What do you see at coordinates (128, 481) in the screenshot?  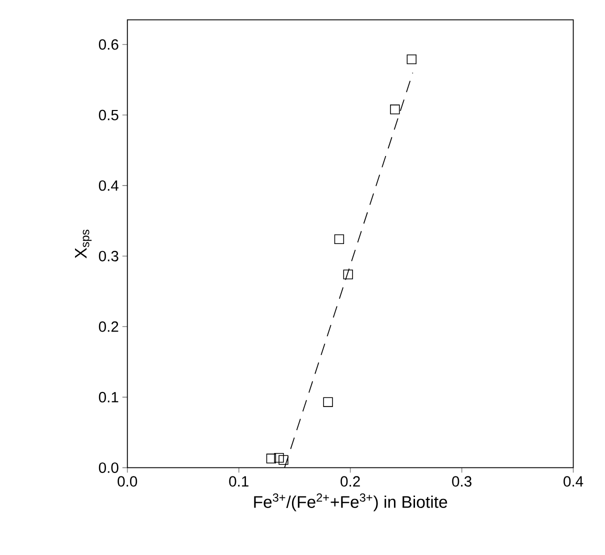 I see `x-tick-label: 0.0` at bounding box center [128, 481].